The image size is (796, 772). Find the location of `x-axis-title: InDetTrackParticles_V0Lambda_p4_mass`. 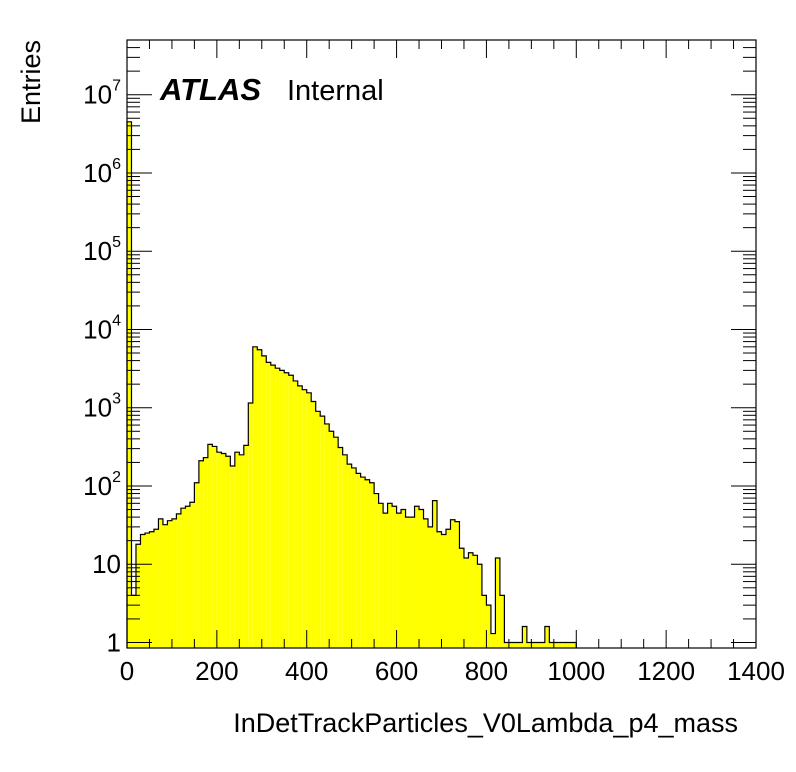

x-axis-title: InDetTrackParticles_V0Lambda_p4_mass is located at coordinates (485, 723).